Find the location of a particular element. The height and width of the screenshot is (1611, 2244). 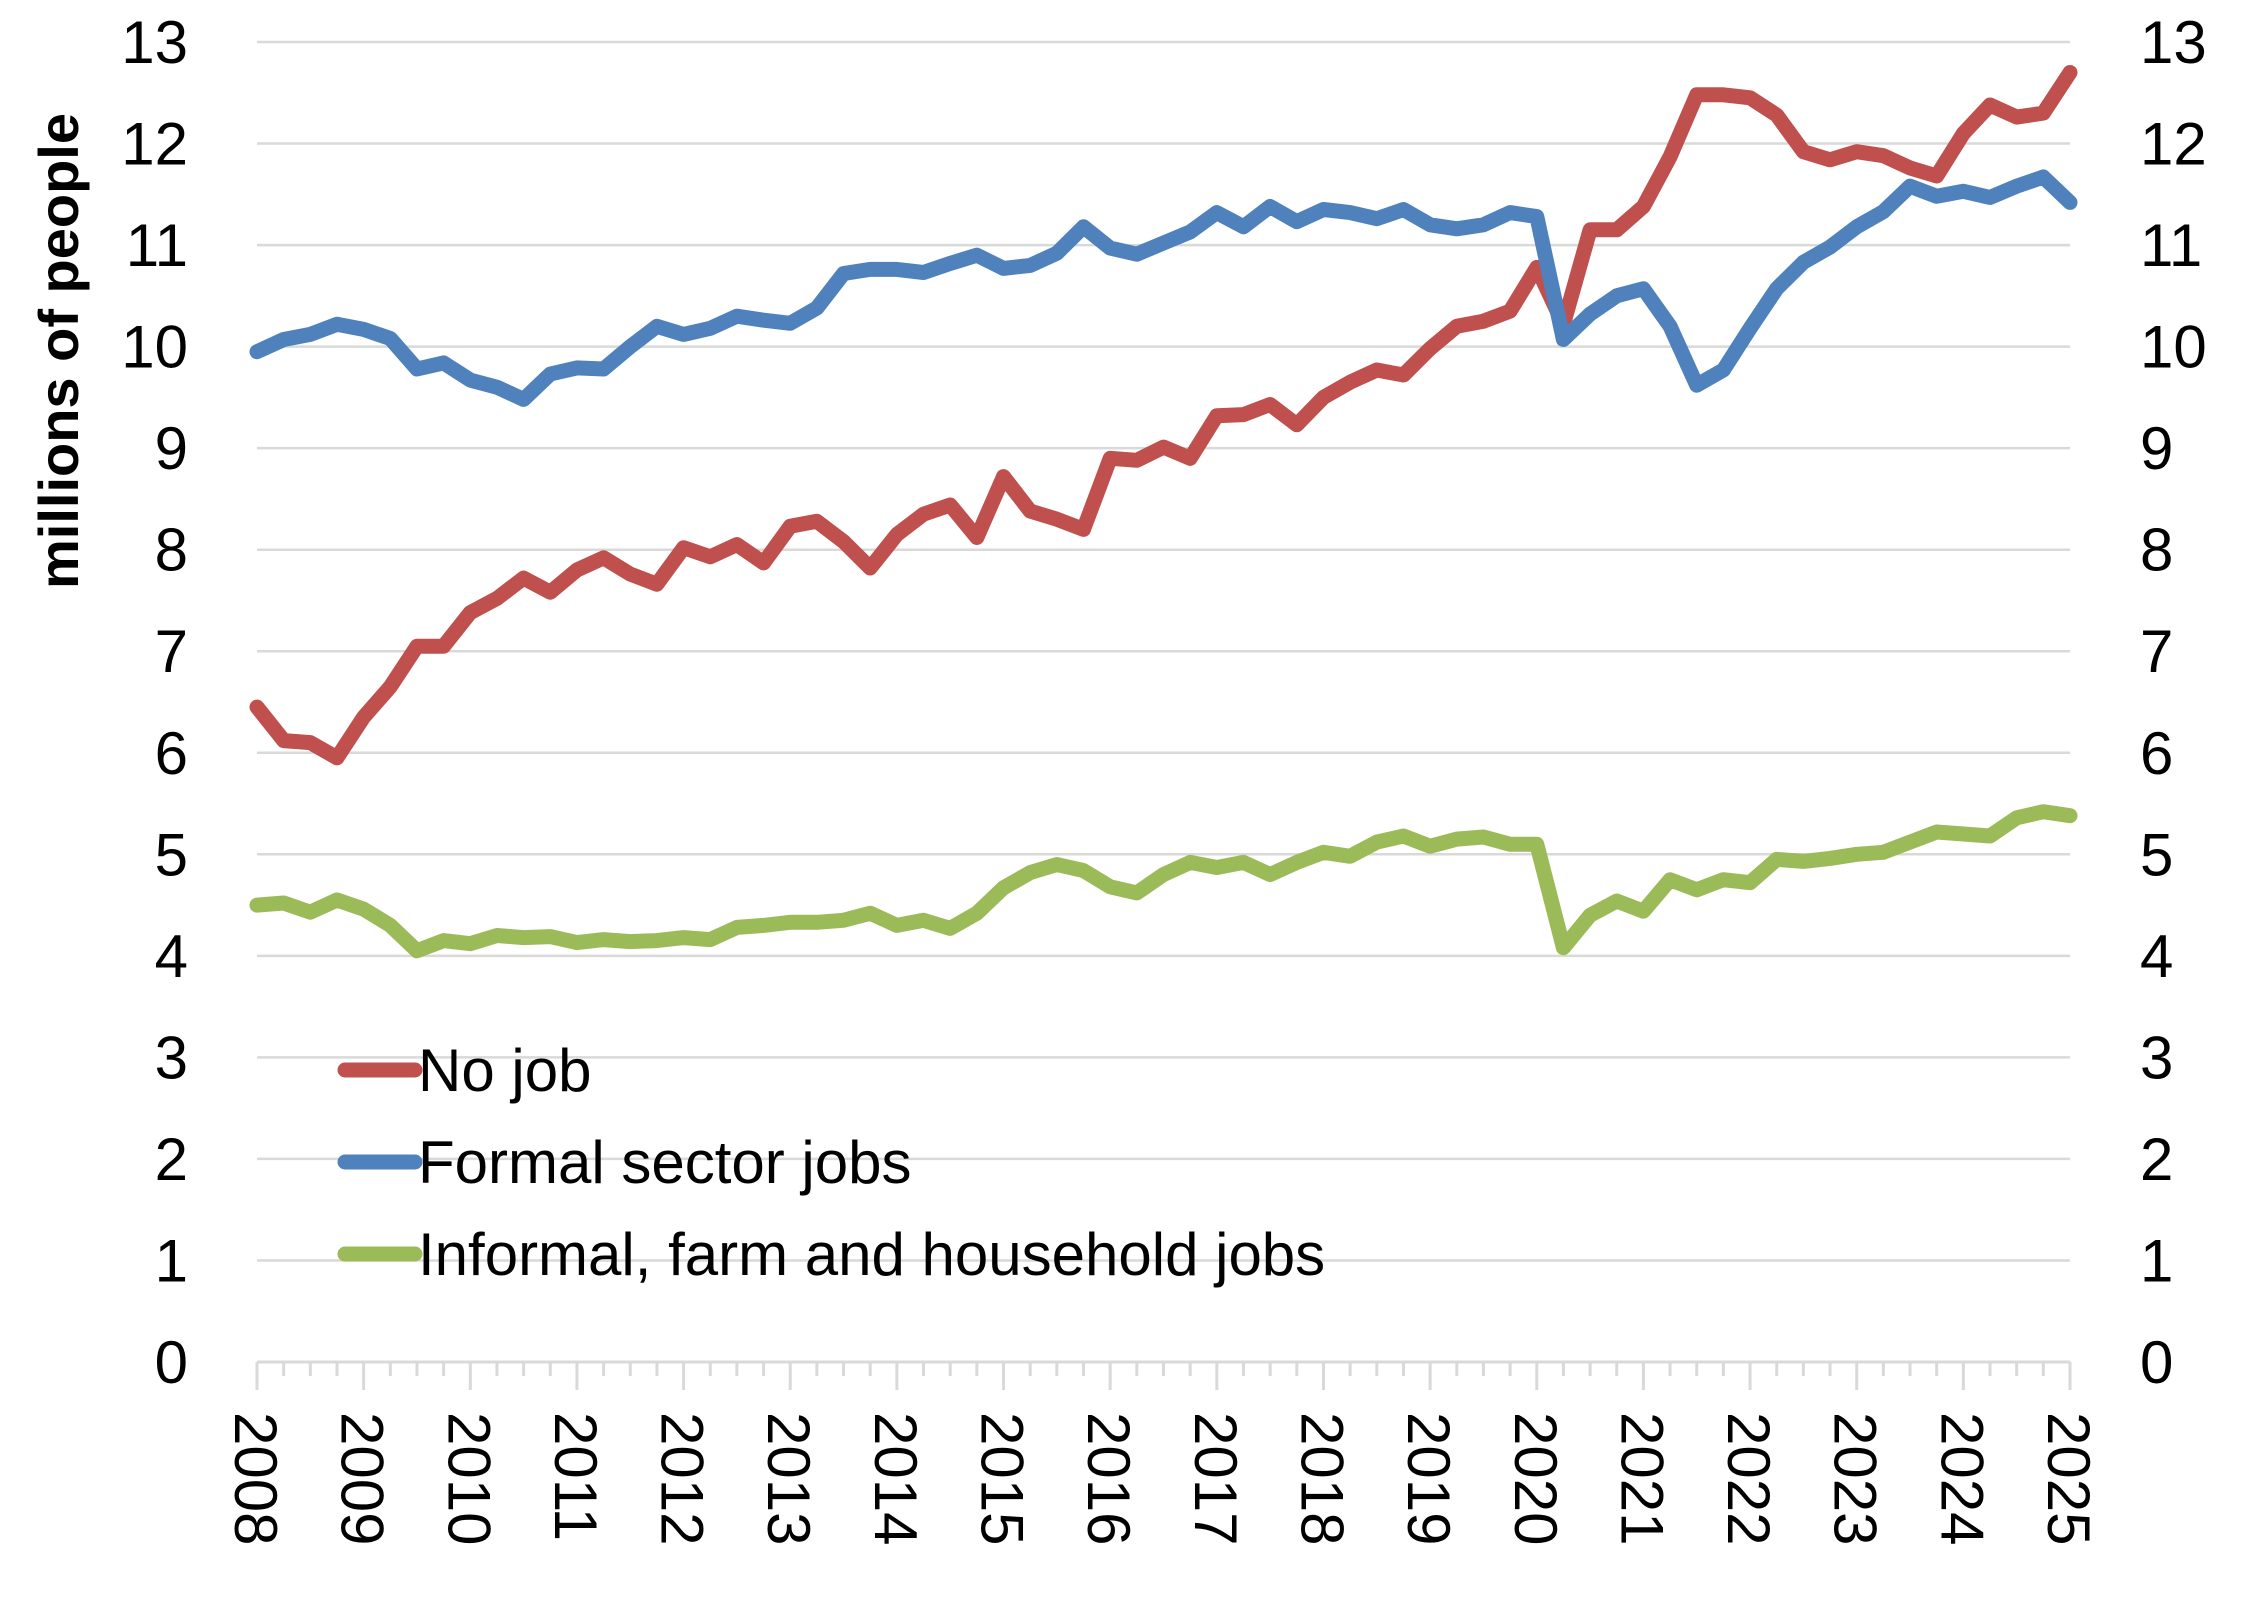

y-tick-left-11: 11 is located at coordinates (157, 245).